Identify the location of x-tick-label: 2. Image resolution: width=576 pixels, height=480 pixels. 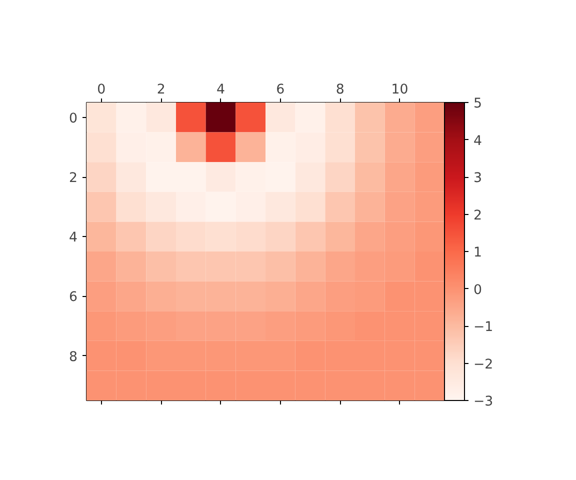
(161, 90).